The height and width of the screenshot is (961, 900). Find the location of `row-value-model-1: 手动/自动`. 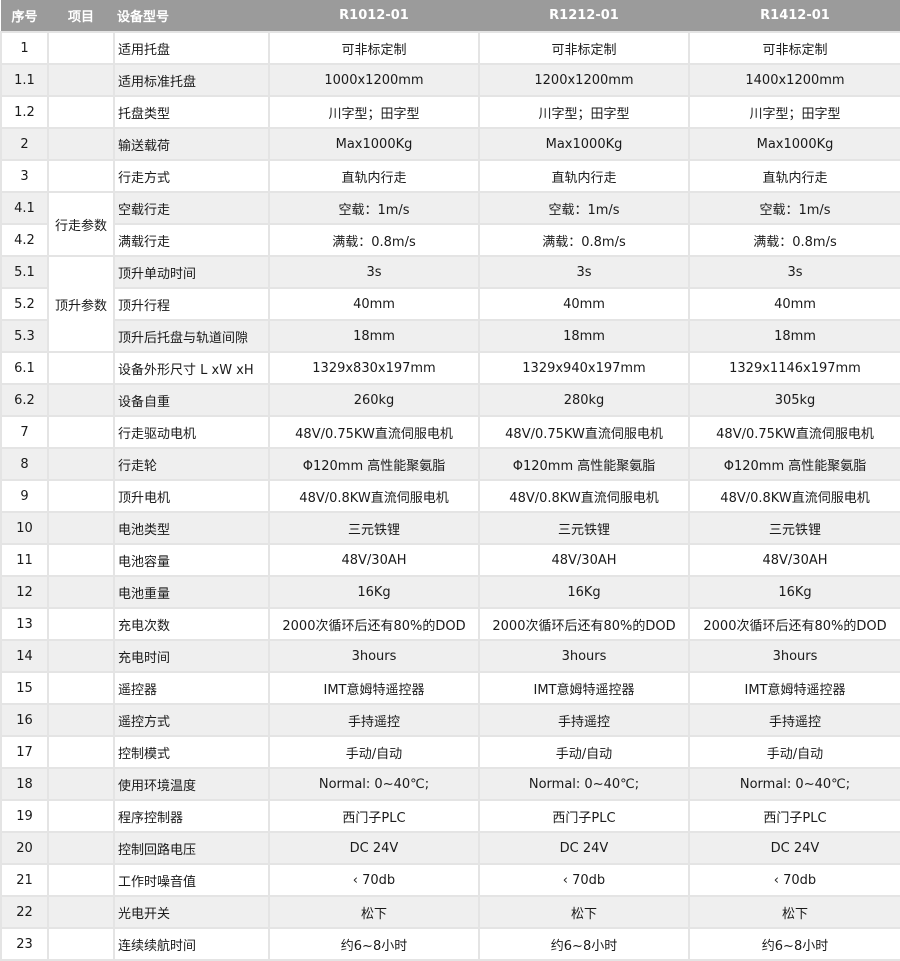

row-value-model-1: 手动/自动 is located at coordinates (374, 752).